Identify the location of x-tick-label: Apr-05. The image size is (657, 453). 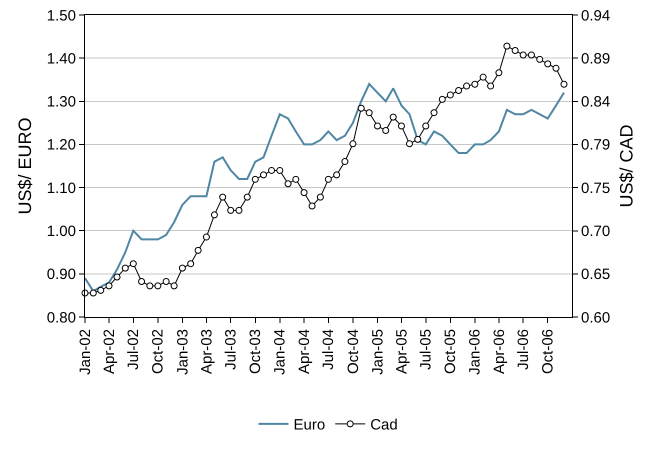
(401, 351).